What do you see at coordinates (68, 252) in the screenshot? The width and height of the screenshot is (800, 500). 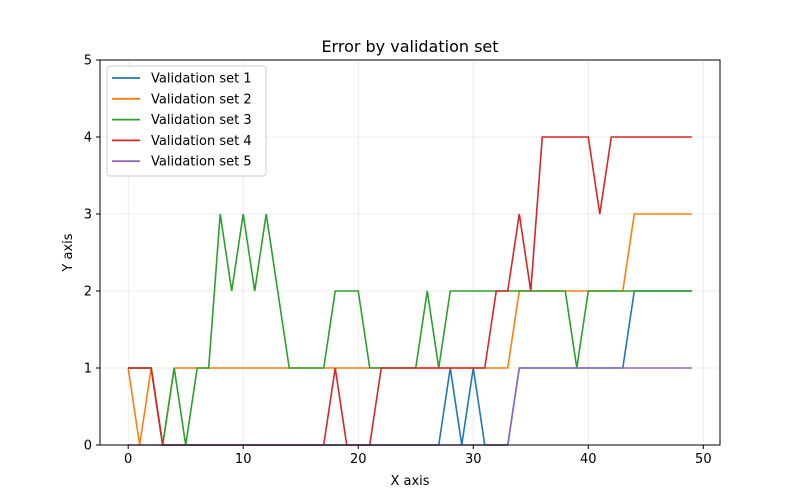 I see `y-axis-label: Y axis` at bounding box center [68, 252].